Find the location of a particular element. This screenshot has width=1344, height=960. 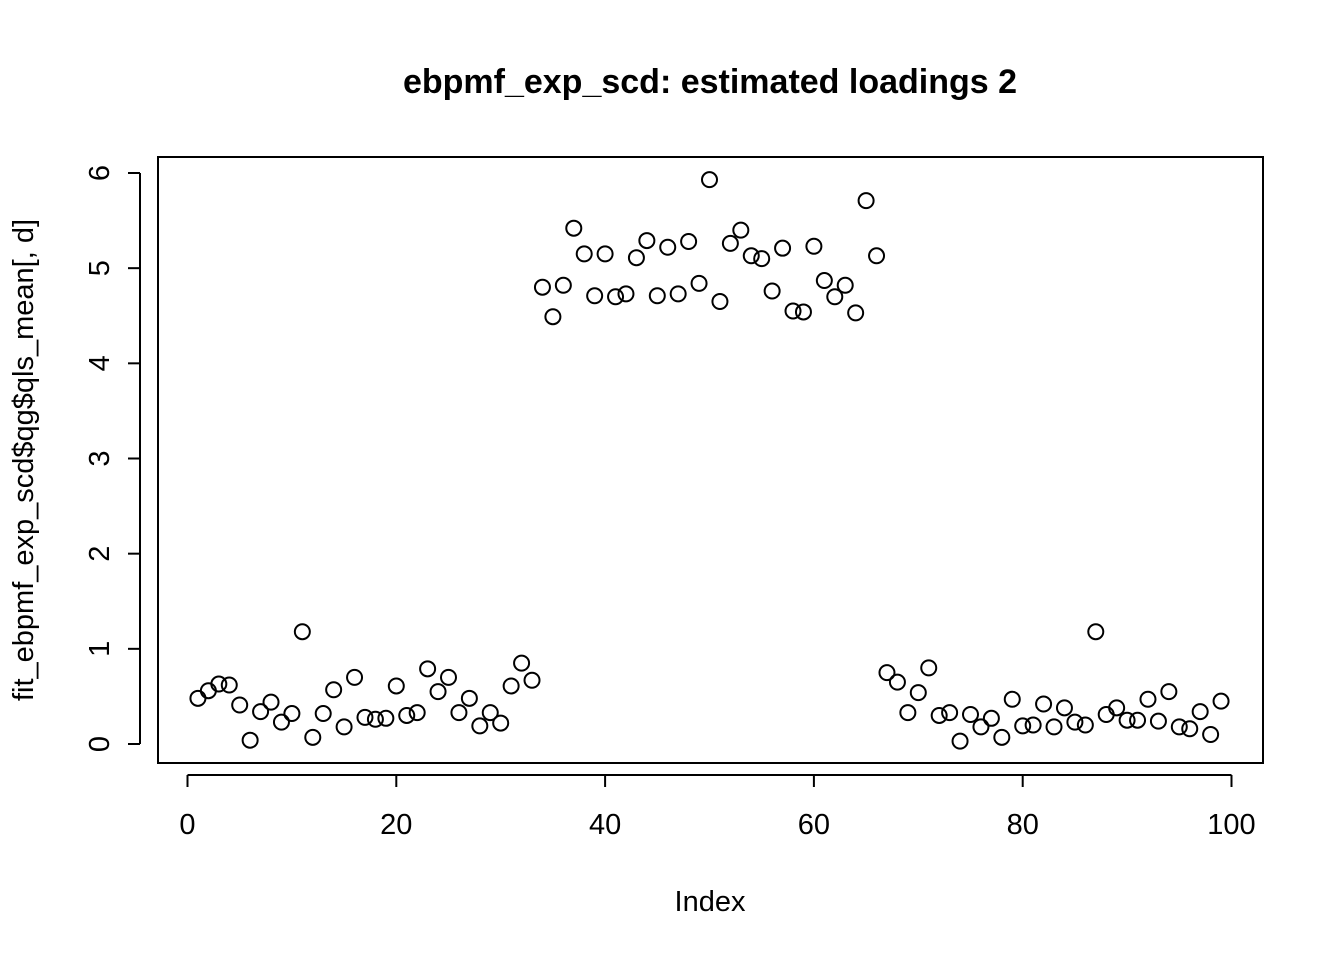

x-tick-label: 60 is located at coordinates (814, 825).